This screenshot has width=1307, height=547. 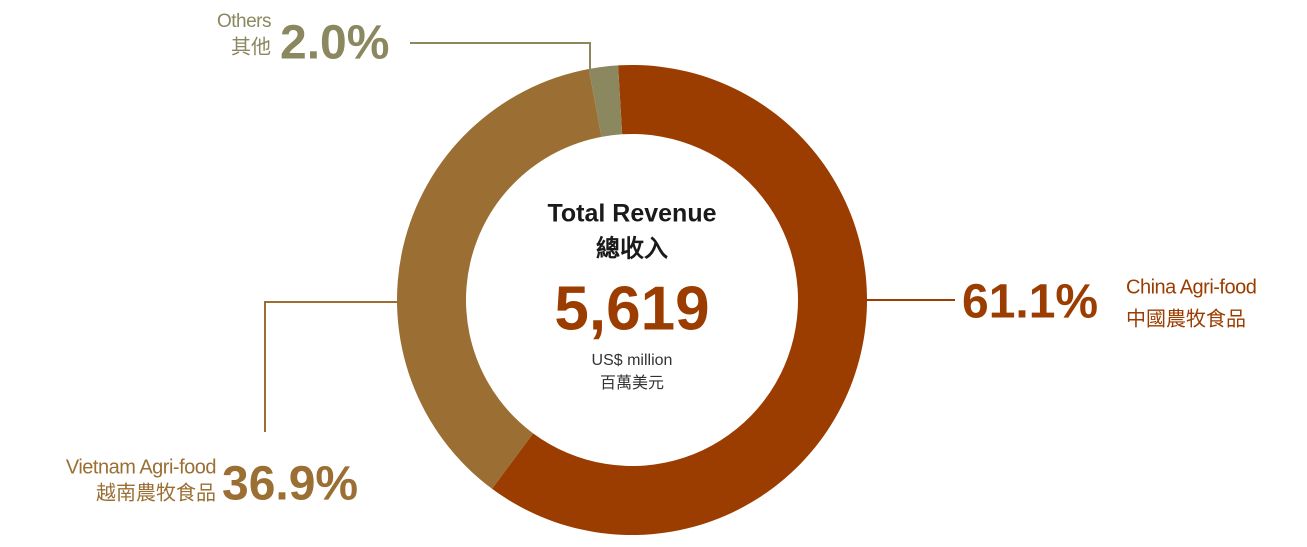 What do you see at coordinates (156, 493) in the screenshot?
I see `category-label-zh: 越南農牧食品` at bounding box center [156, 493].